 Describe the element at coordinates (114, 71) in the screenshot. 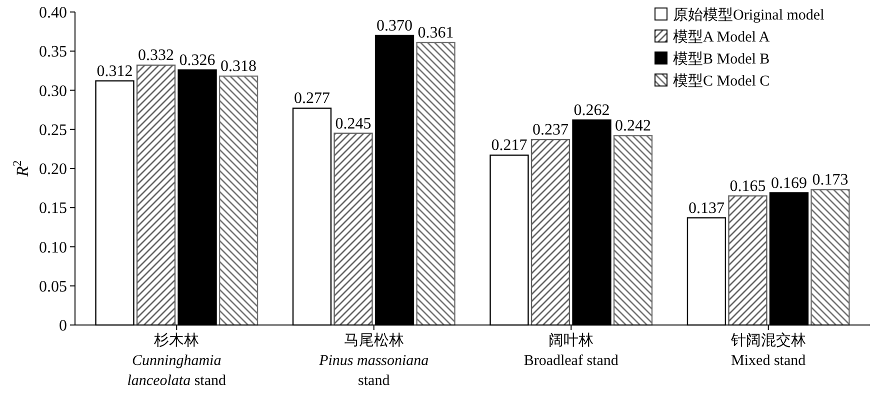

I see `data-label: 0.312` at that location.